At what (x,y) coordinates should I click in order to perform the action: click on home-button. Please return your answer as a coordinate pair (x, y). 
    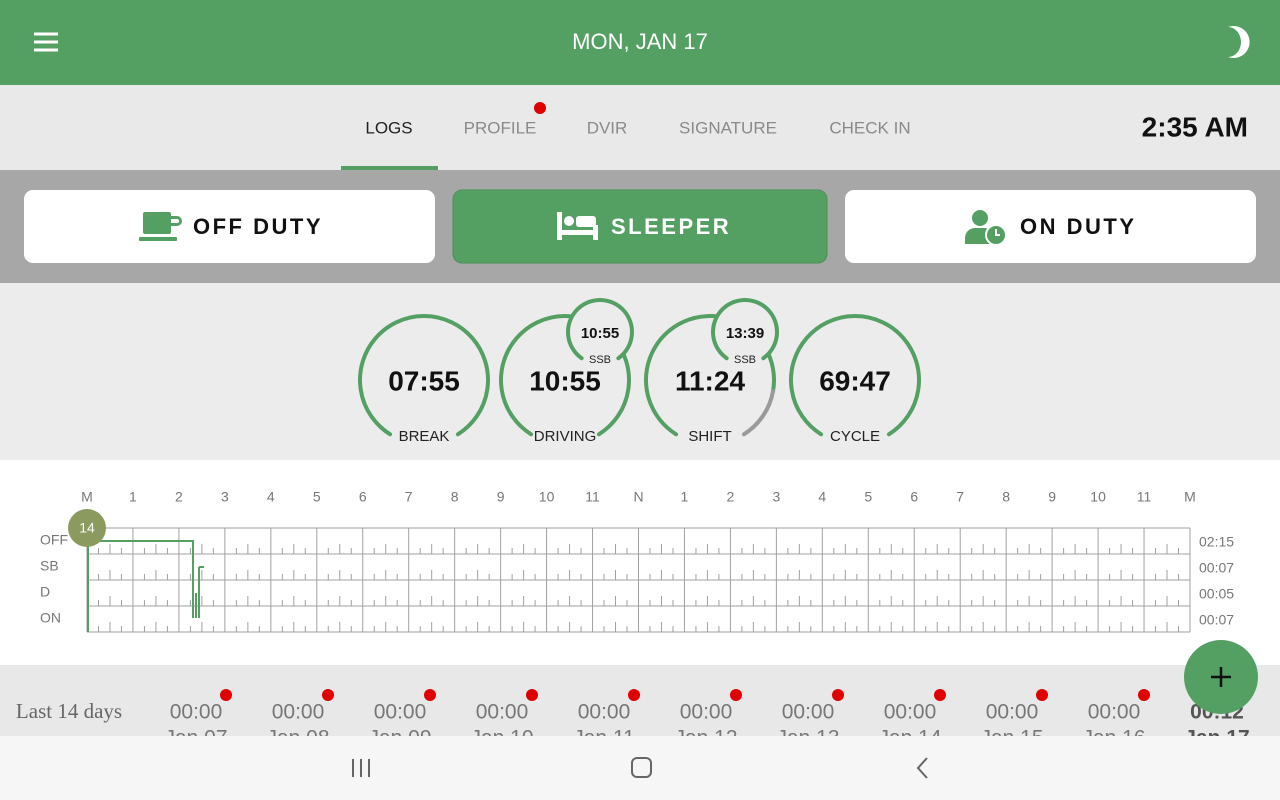
    Looking at the image, I should click on (641, 767).